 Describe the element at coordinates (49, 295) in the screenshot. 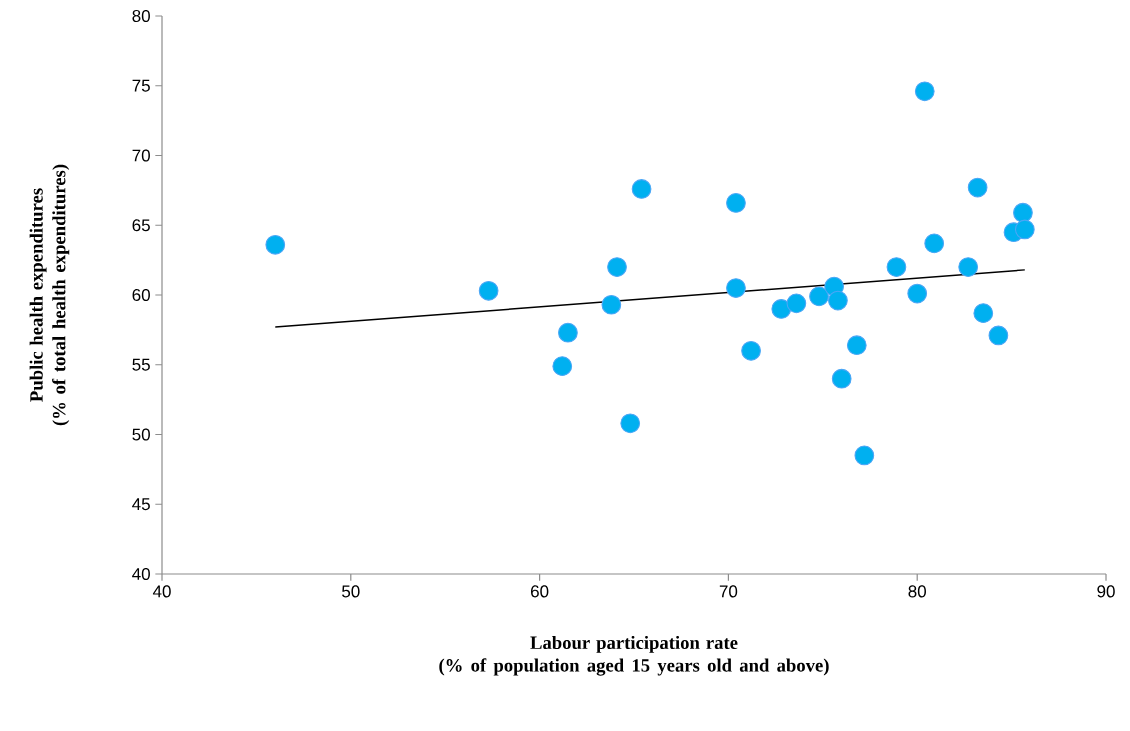

I see `y-axis-title: Public health expenditures (% of total health expenditures)` at that location.